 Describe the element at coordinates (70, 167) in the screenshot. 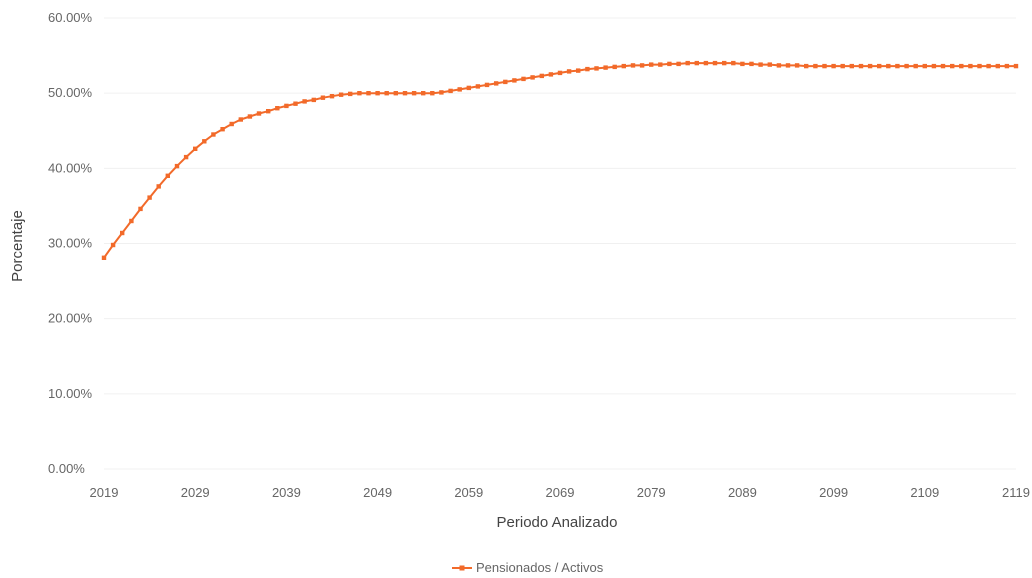

I see `y-tick-label: 40.00%` at that location.